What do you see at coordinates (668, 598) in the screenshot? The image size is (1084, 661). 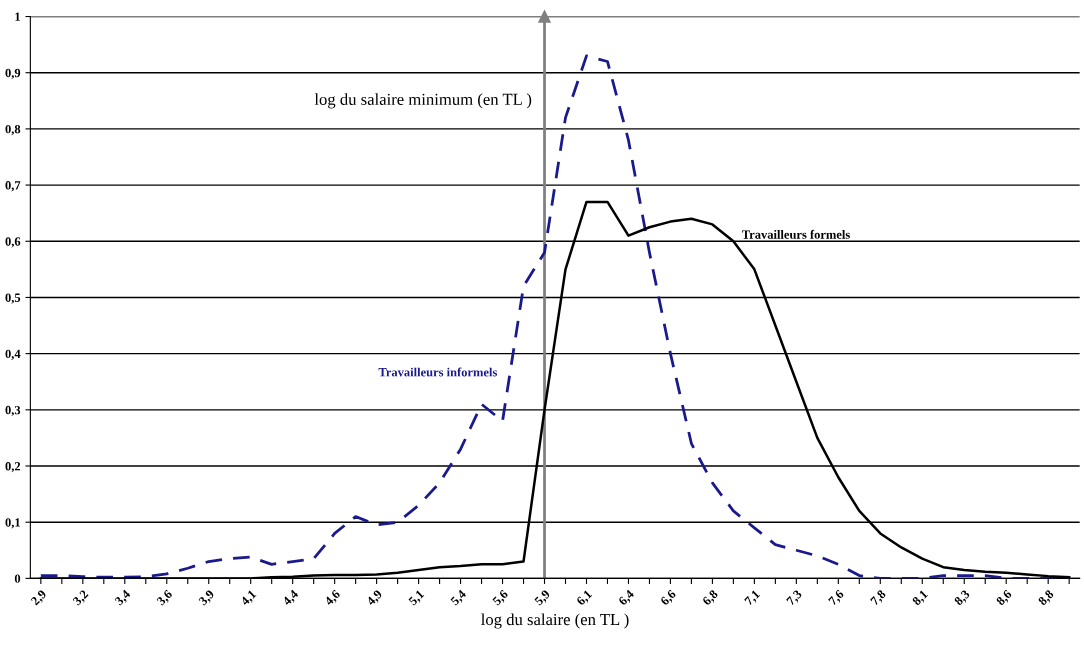 I see `x-tick-label: 6,6` at bounding box center [668, 598].